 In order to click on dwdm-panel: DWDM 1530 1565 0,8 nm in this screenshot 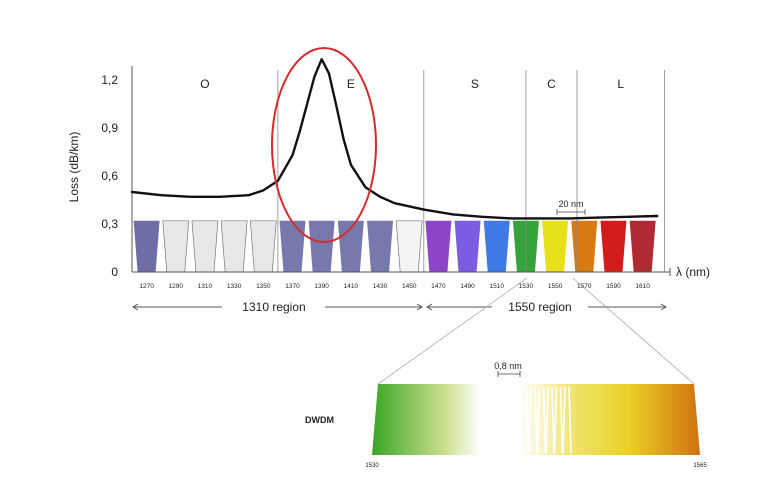, I will do `click(506, 415)`.